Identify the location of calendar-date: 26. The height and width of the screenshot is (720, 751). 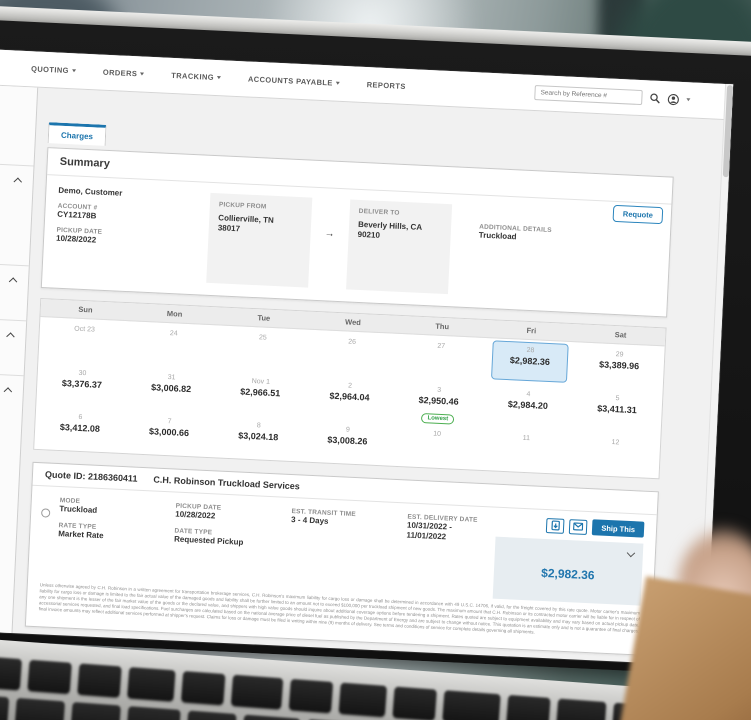
(352, 342).